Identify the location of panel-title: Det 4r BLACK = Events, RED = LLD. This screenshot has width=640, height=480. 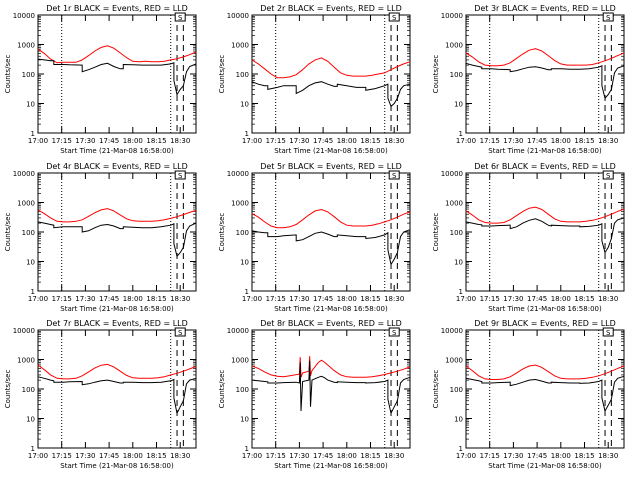
(117, 166).